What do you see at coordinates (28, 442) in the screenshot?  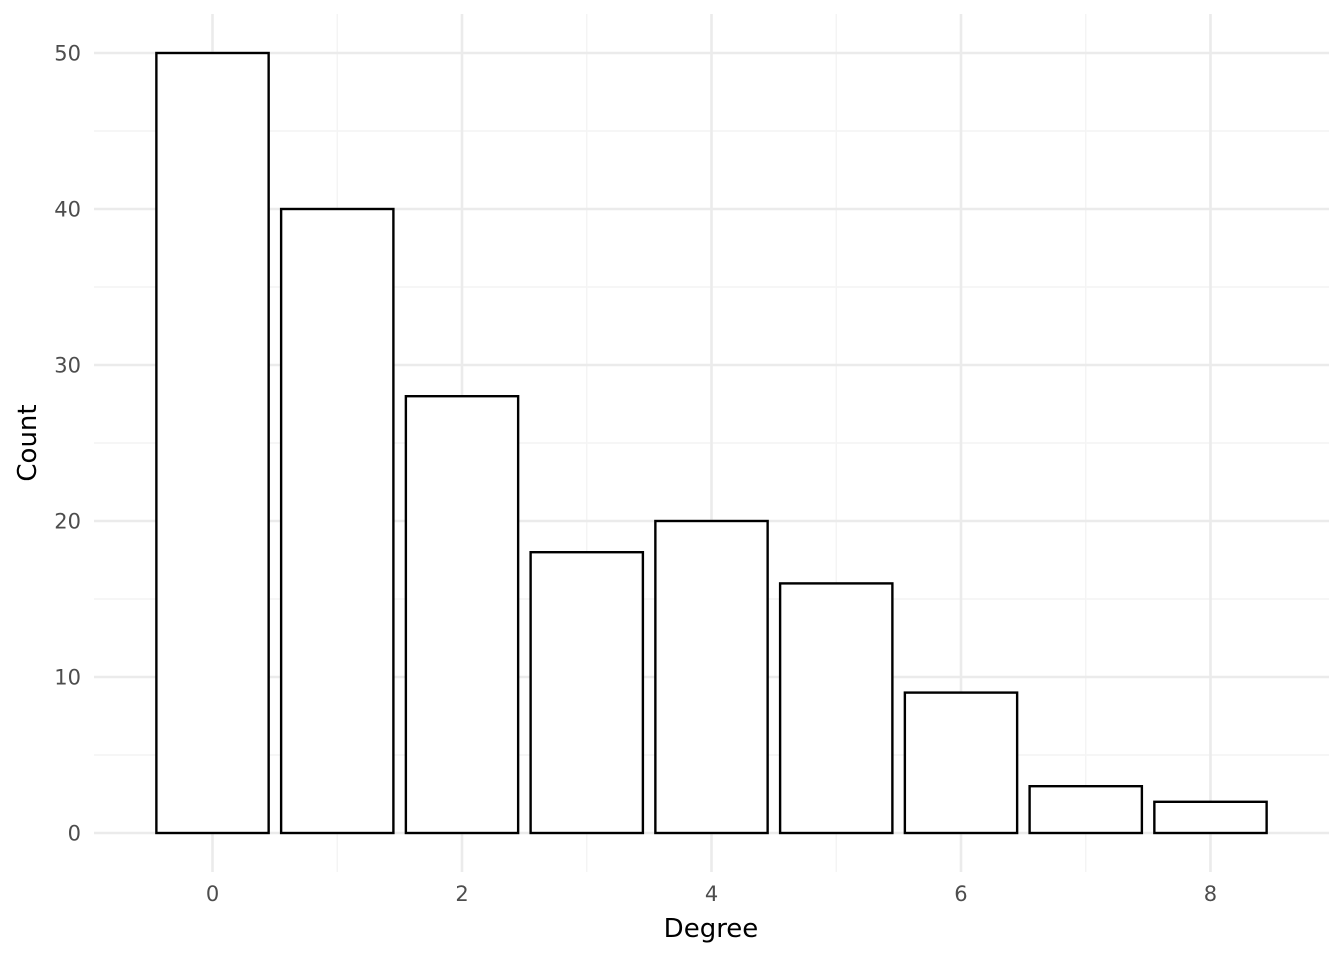 I see `y-axis-title: Count` at bounding box center [28, 442].